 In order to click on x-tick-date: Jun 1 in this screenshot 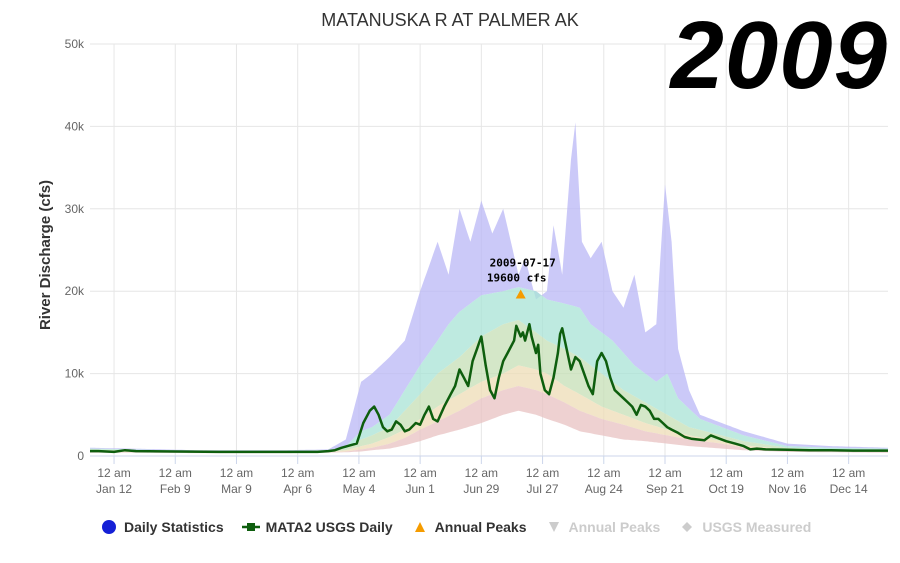, I will do `click(420, 489)`.